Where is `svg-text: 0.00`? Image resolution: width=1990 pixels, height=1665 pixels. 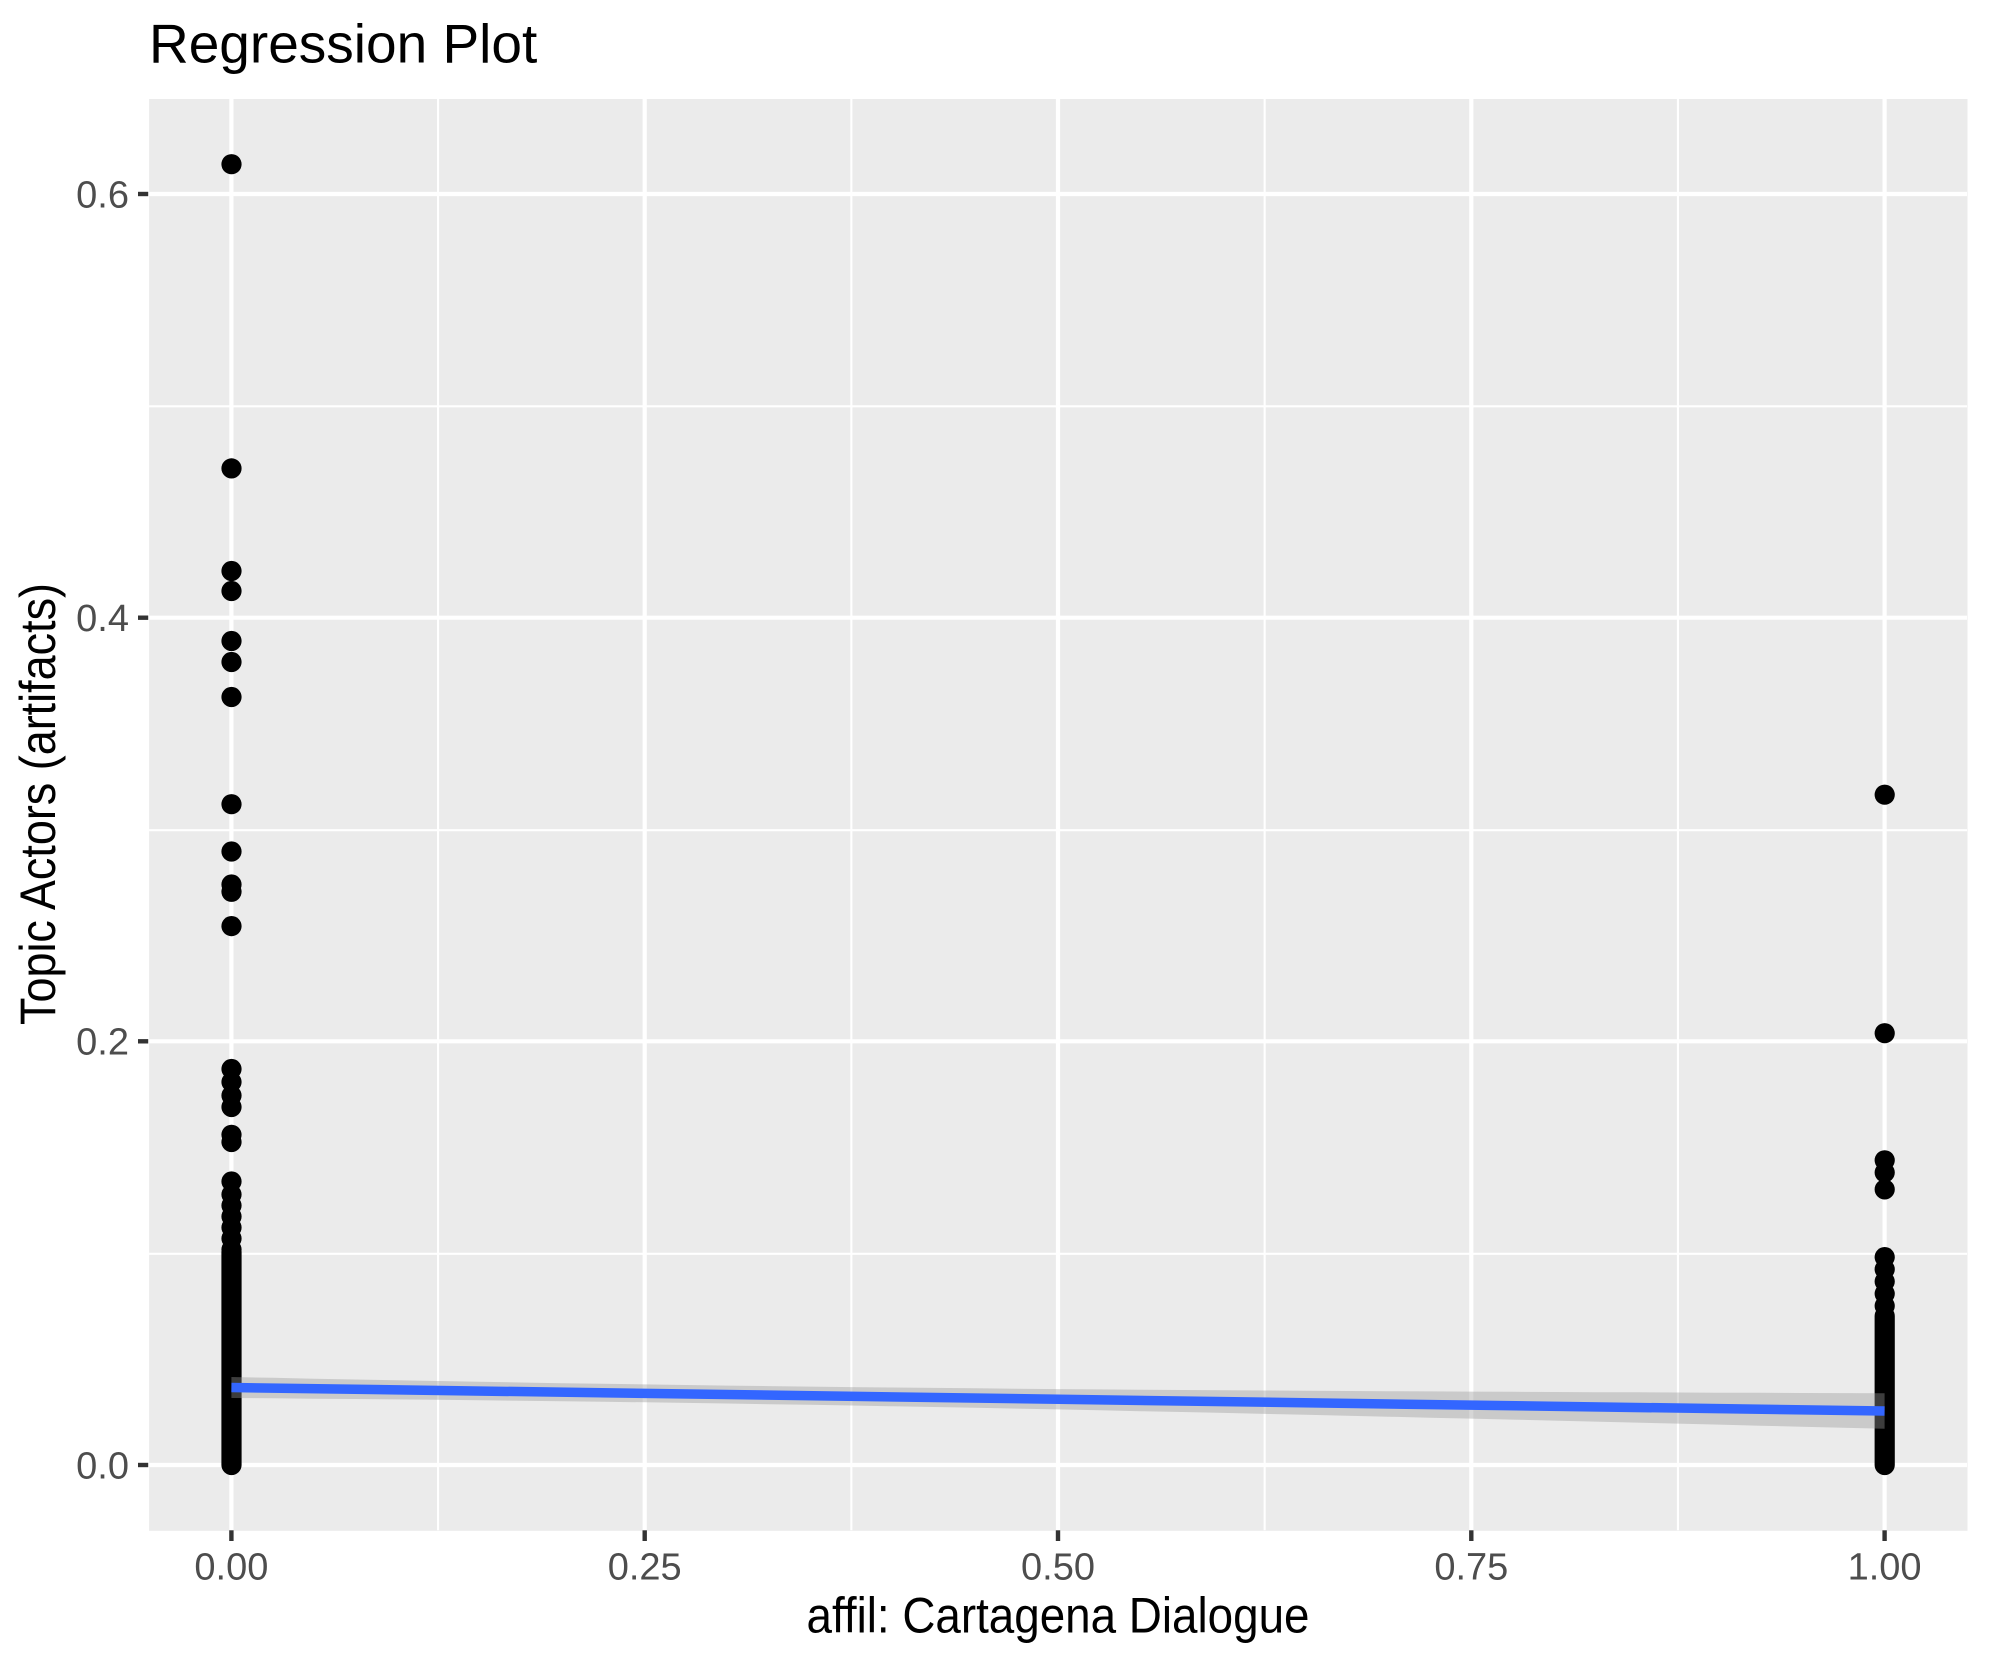 svg-text: 0.00 is located at coordinates (231, 1568).